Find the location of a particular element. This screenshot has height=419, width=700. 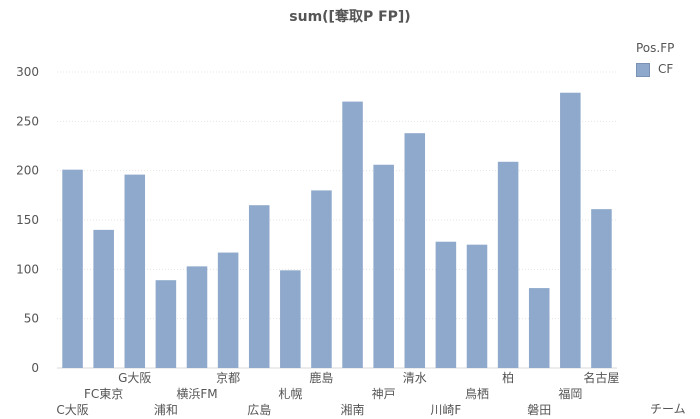

bar: 磐田: 81 is located at coordinates (539, 328).